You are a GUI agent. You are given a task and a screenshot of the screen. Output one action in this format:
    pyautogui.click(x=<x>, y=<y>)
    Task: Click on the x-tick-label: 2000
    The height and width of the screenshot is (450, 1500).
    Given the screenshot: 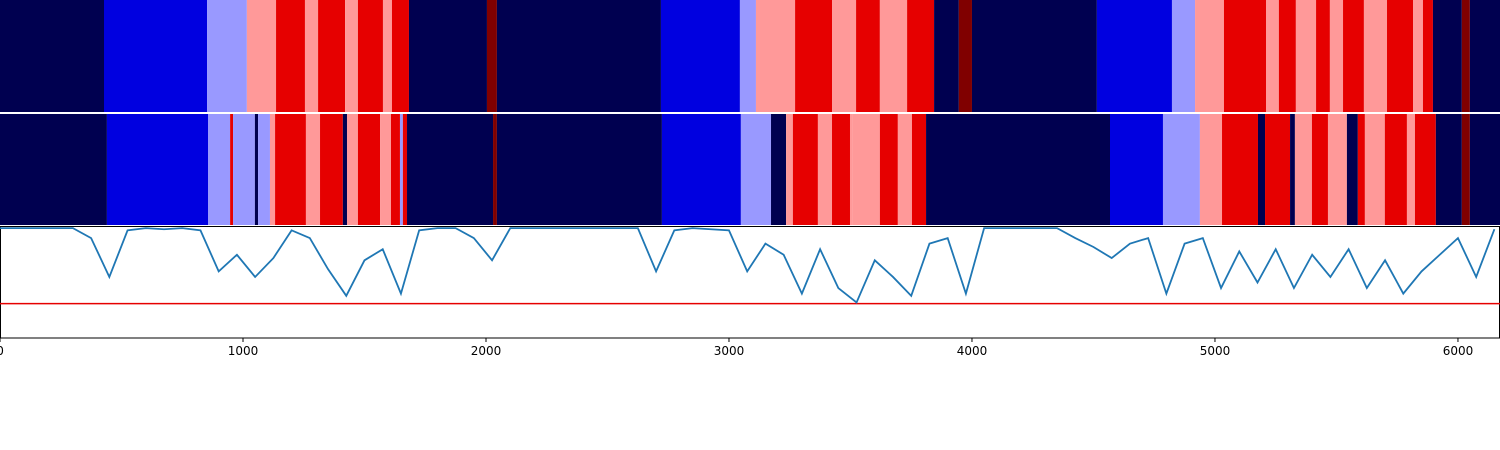 What is the action you would take?
    pyautogui.click(x=486, y=351)
    